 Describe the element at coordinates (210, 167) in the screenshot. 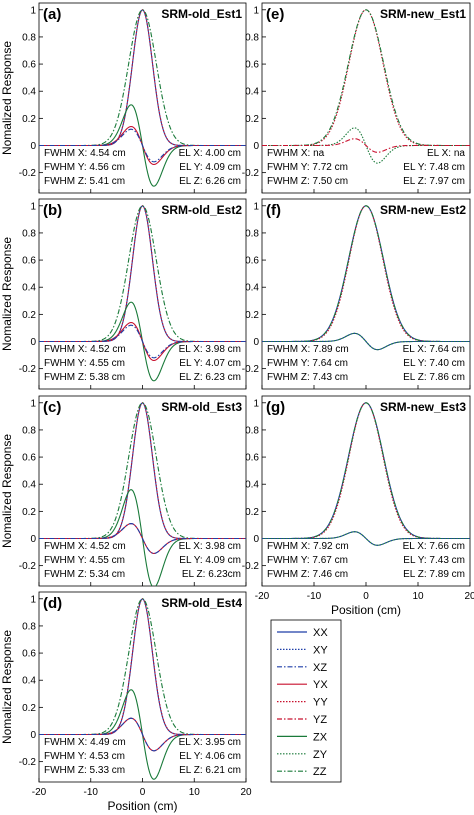

I see `el-stat: EL Y: 4.09 cm` at that location.